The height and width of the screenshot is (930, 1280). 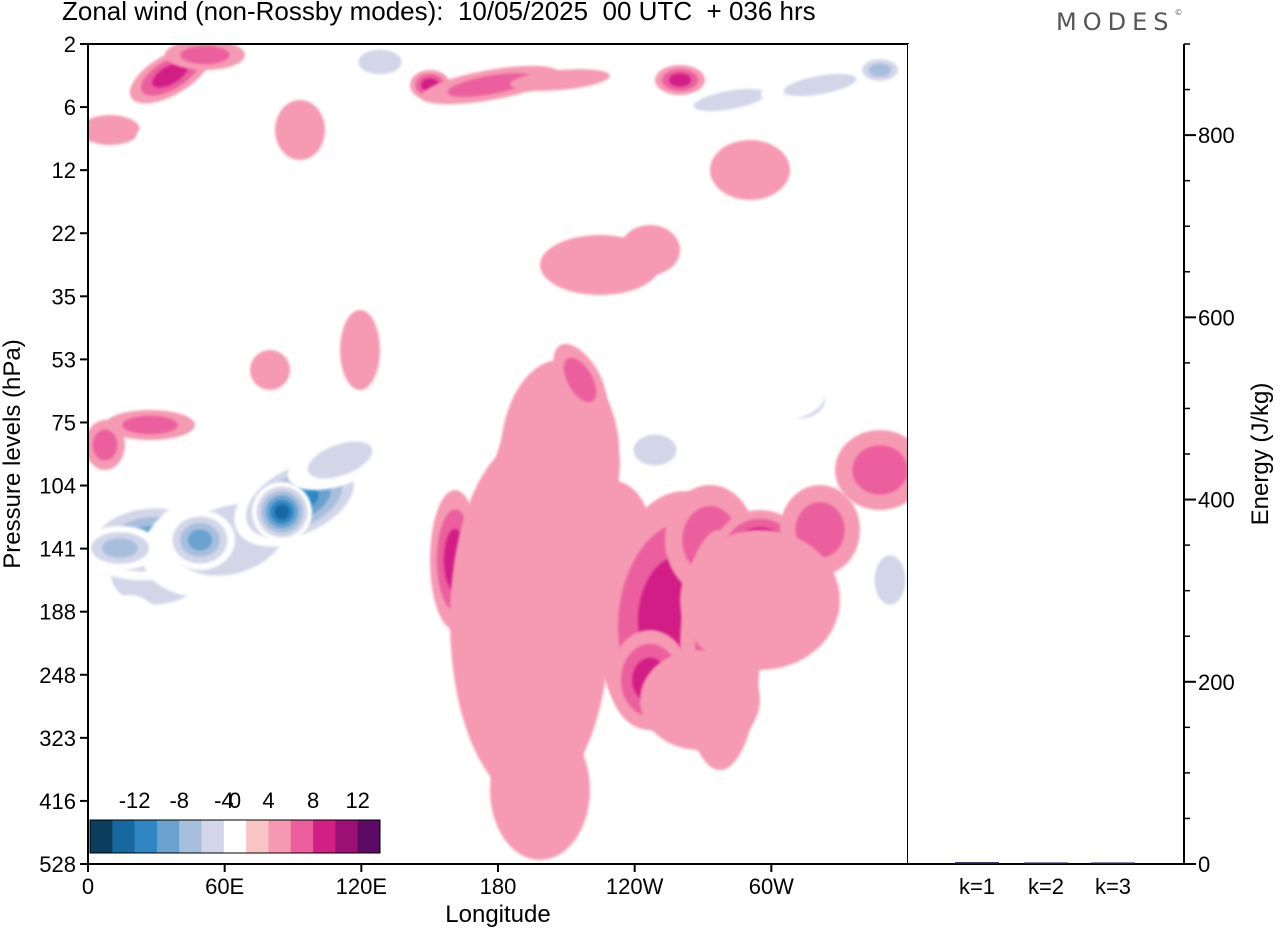 I want to click on energy-tick-label: 800, so click(x=1216, y=135).